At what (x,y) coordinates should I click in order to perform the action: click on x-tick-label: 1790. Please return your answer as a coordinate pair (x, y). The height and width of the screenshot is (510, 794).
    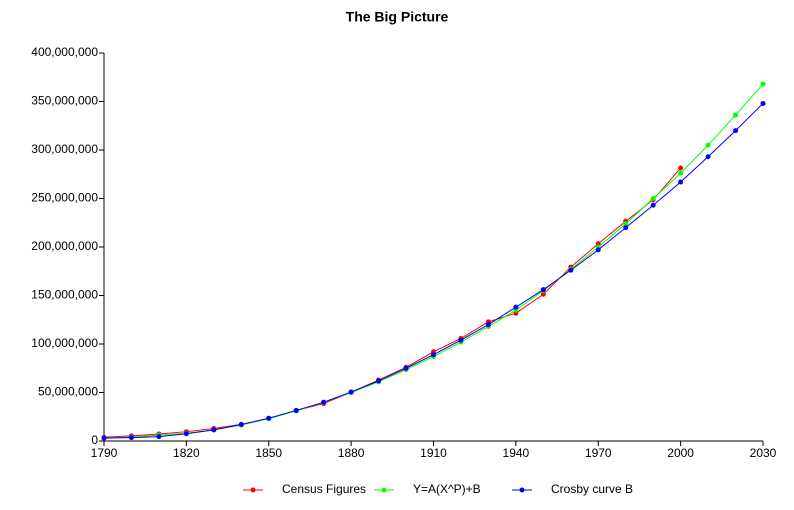
    Looking at the image, I should click on (104, 453).